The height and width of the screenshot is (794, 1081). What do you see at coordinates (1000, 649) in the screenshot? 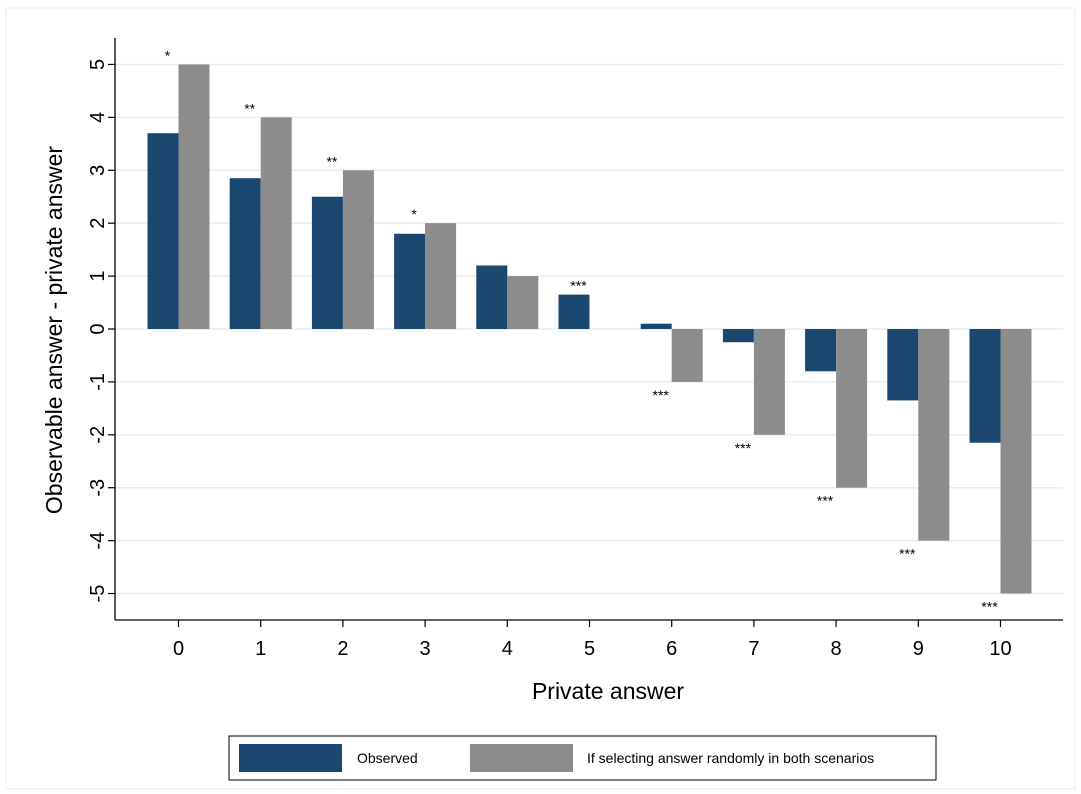
I see `x-tick-label: 10` at bounding box center [1000, 649].